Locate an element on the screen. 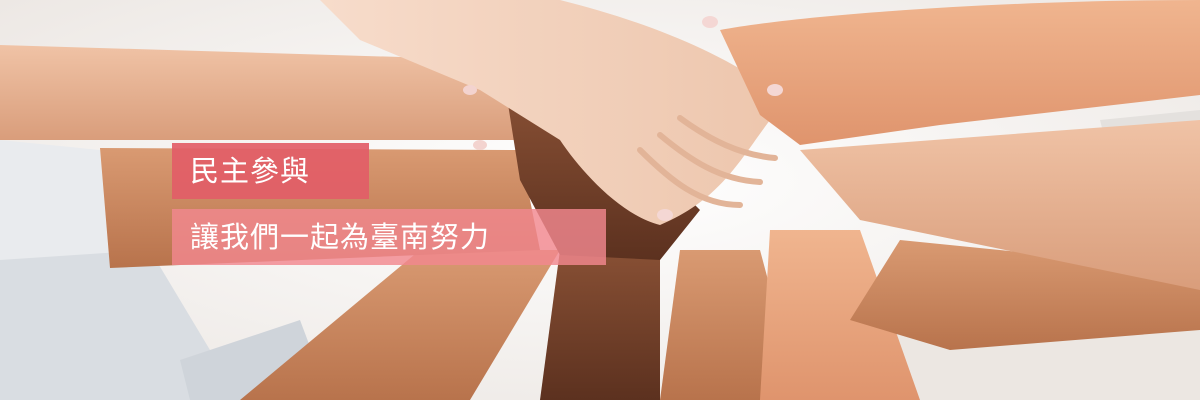  banner-subtitle: 讓我們一起為臺南努力 is located at coordinates (389, 237).